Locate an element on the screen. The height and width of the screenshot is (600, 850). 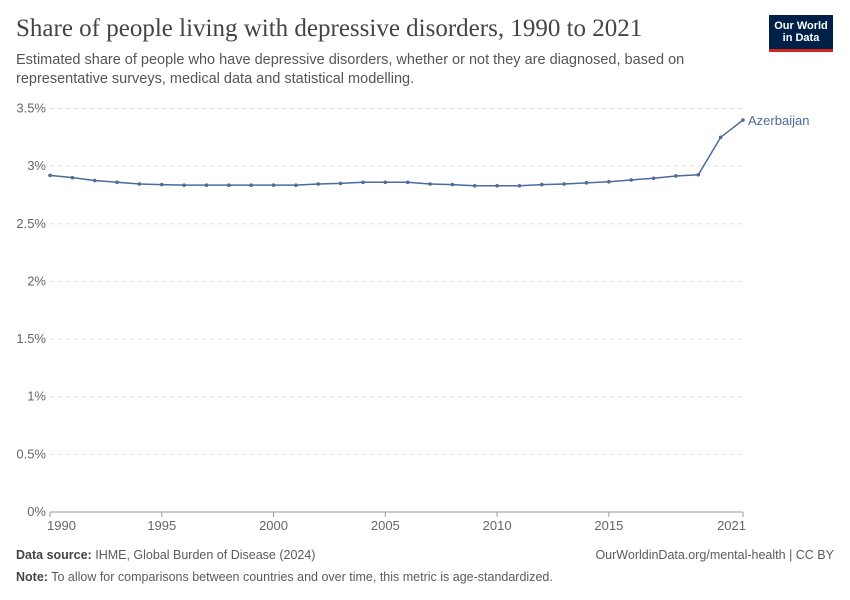
y-tick-label: 2% is located at coordinates (36, 280).